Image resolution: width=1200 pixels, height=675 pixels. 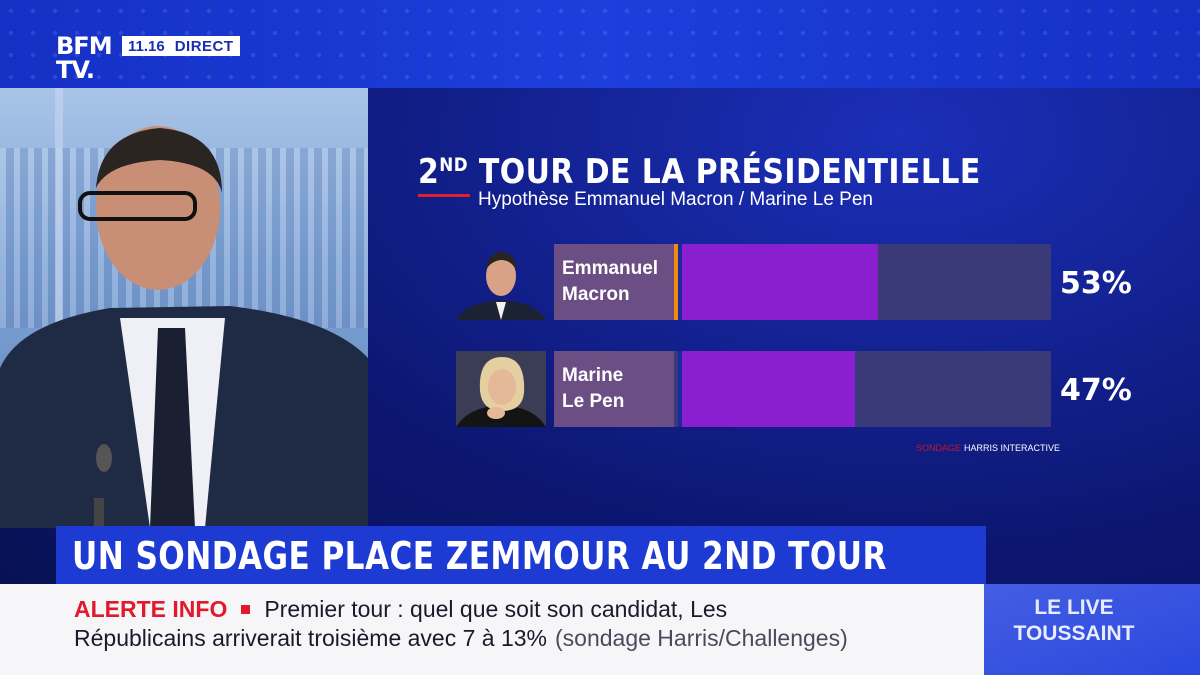 I want to click on alert-bullet-icon, so click(x=246, y=609).